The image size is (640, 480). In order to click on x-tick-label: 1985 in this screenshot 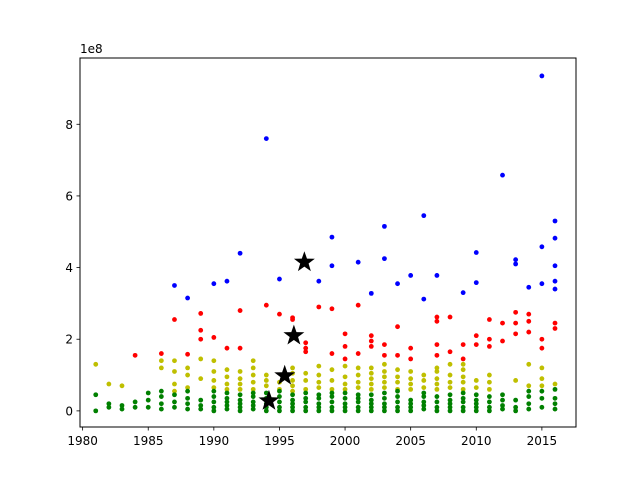, I will do `click(148, 441)`.